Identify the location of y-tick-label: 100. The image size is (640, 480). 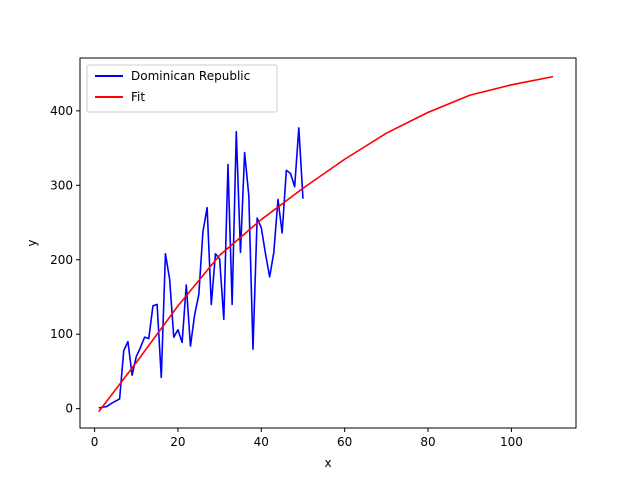
(61, 334).